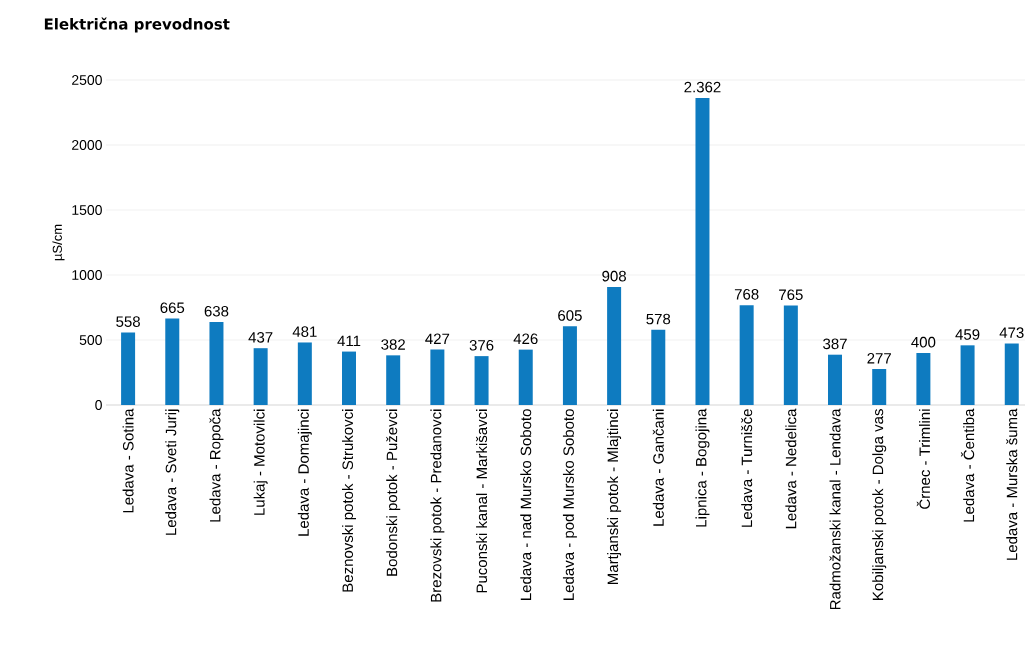 The width and height of the screenshot is (1029, 670). Describe the element at coordinates (128, 321) in the screenshot. I see `data-label: 558` at that location.